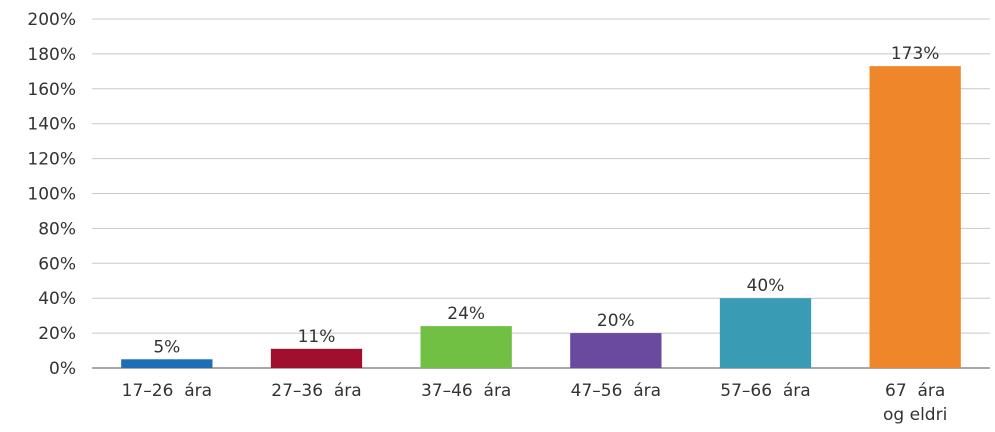 Image resolution: width=995 pixels, height=432 pixels. What do you see at coordinates (57, 299) in the screenshot?
I see `y-tick-label: 40%` at bounding box center [57, 299].